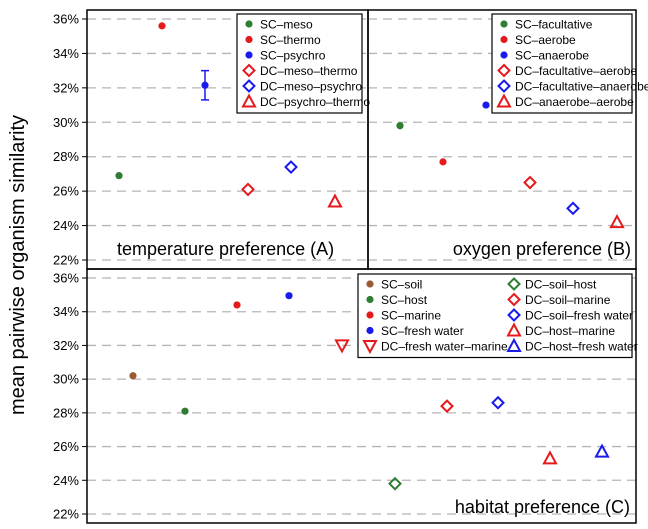 This screenshot has width=648, height=529. Describe the element at coordinates (552, 56) in the screenshot. I see `legend-label: SC–anaerobe` at that location.